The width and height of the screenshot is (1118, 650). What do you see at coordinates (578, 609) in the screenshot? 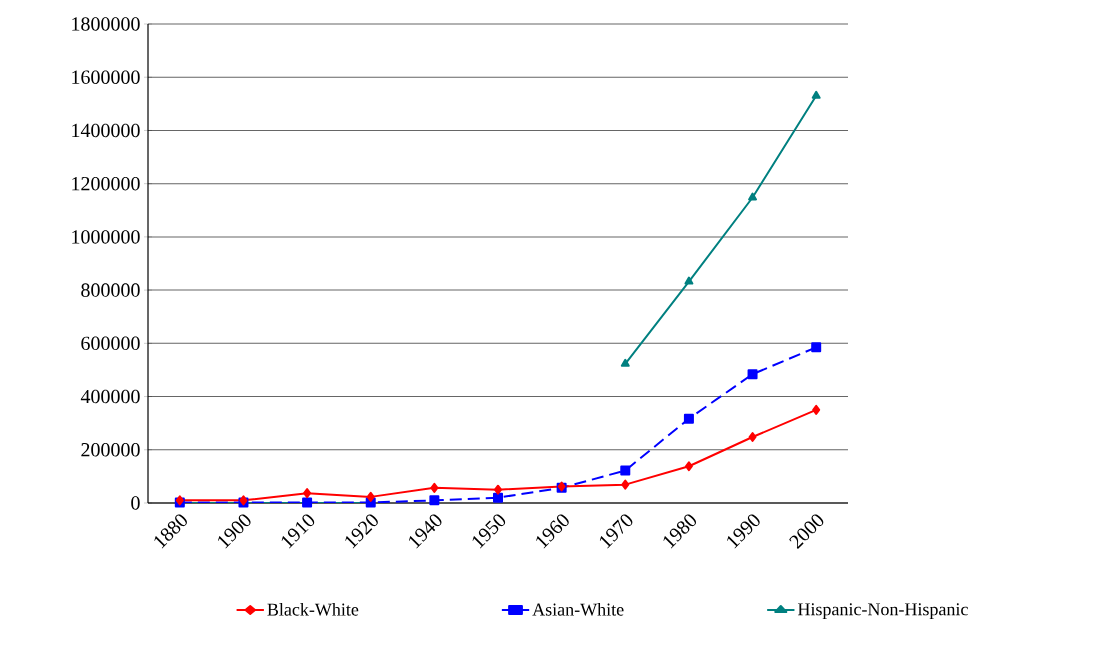
I see `legend-label: Asian-White` at bounding box center [578, 609].